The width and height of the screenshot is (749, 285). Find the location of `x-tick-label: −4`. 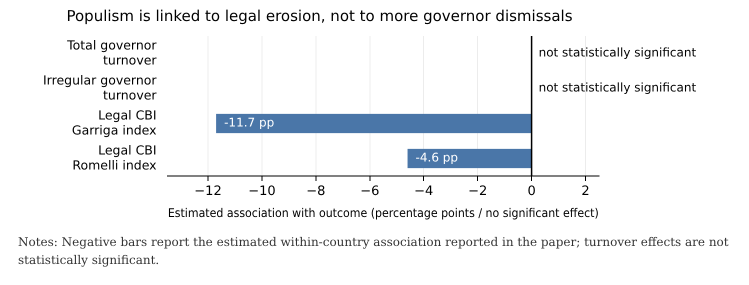

x-tick-label: −4 is located at coordinates (424, 192).